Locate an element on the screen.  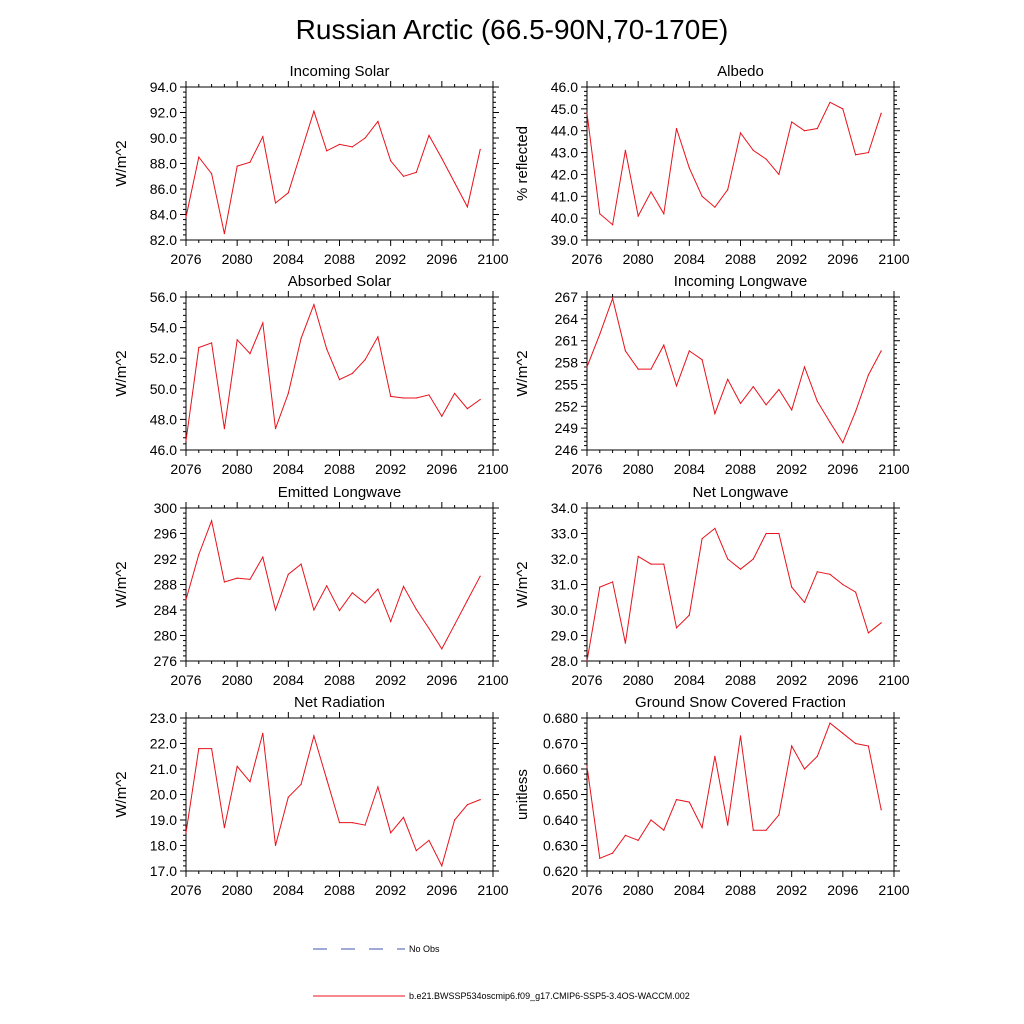
panel-title: Incoming Longwave is located at coordinates (740, 281).